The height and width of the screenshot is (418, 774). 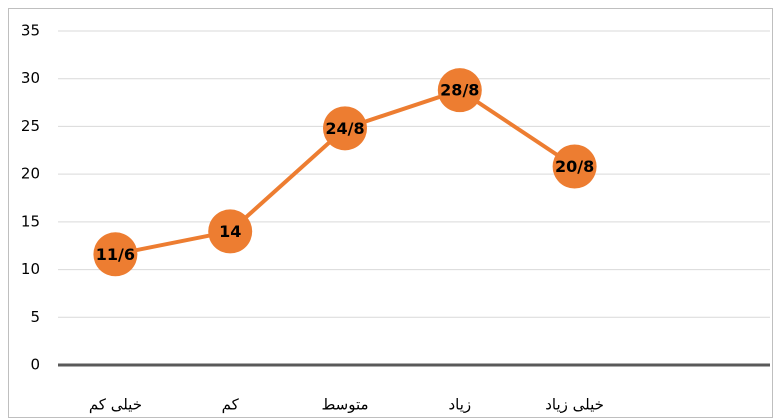 What do you see at coordinates (30, 269) in the screenshot?
I see `y-tick-label: 10` at bounding box center [30, 269].